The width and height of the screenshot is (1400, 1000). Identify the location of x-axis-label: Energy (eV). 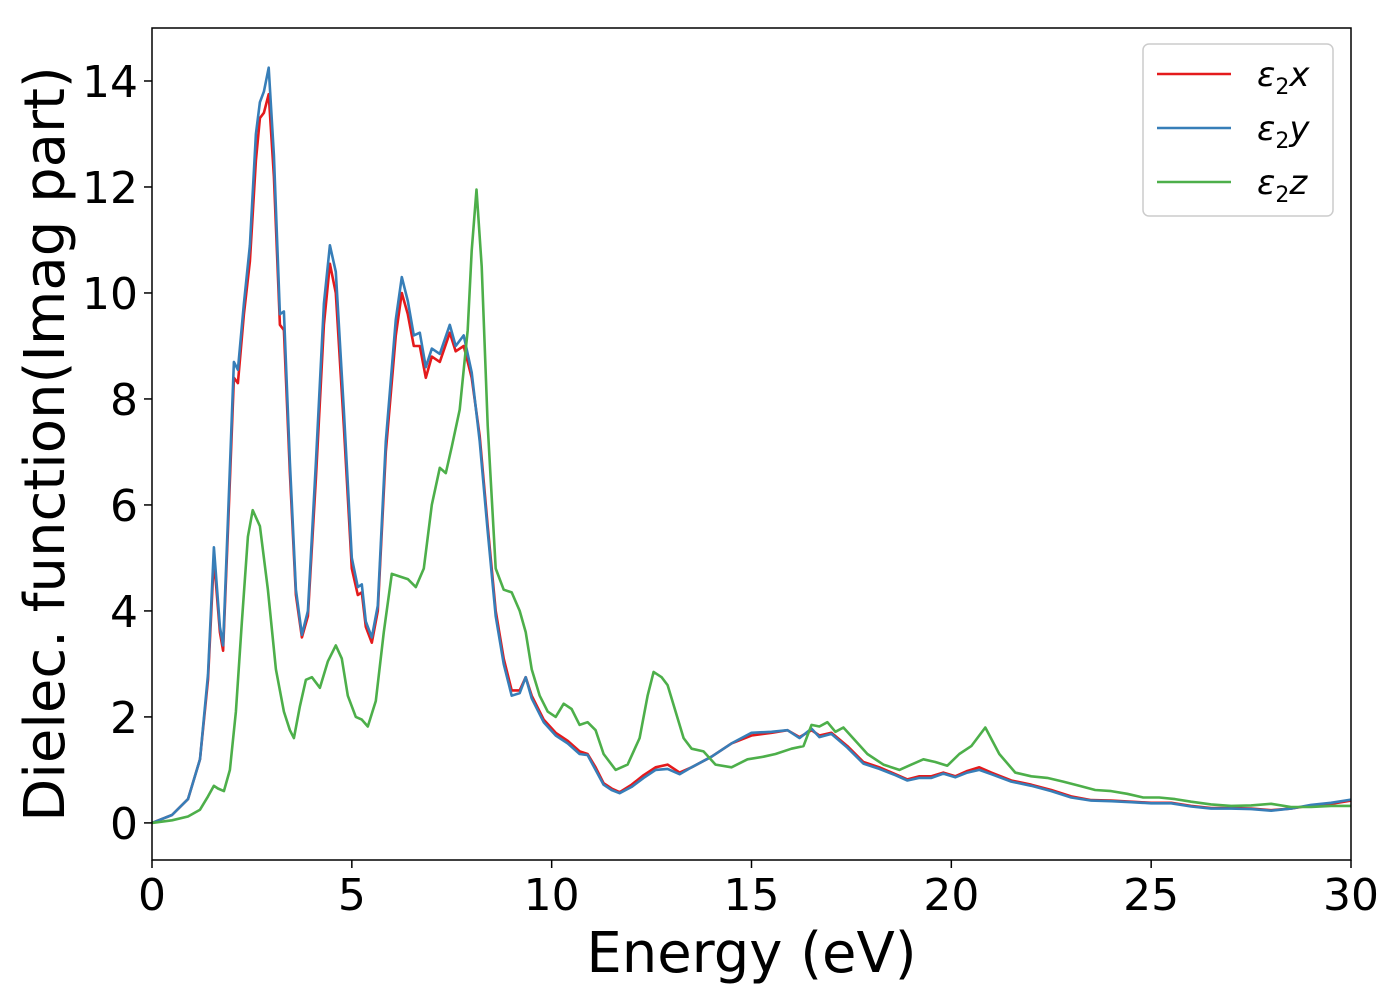
(751, 953).